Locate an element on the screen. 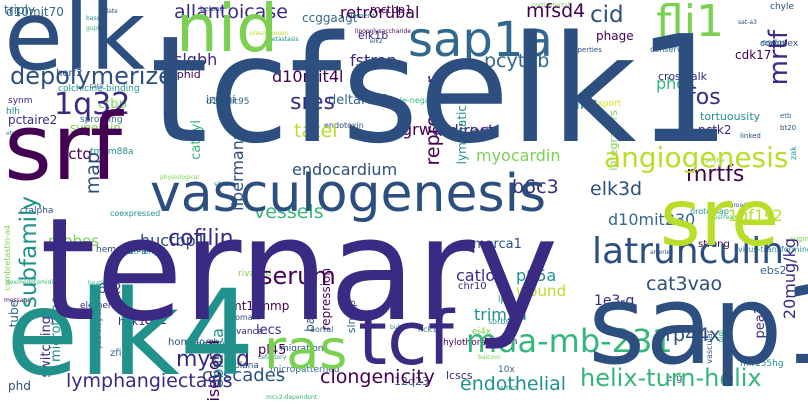 This screenshot has height=404, width=808. word: sre is located at coordinates (719, 219).